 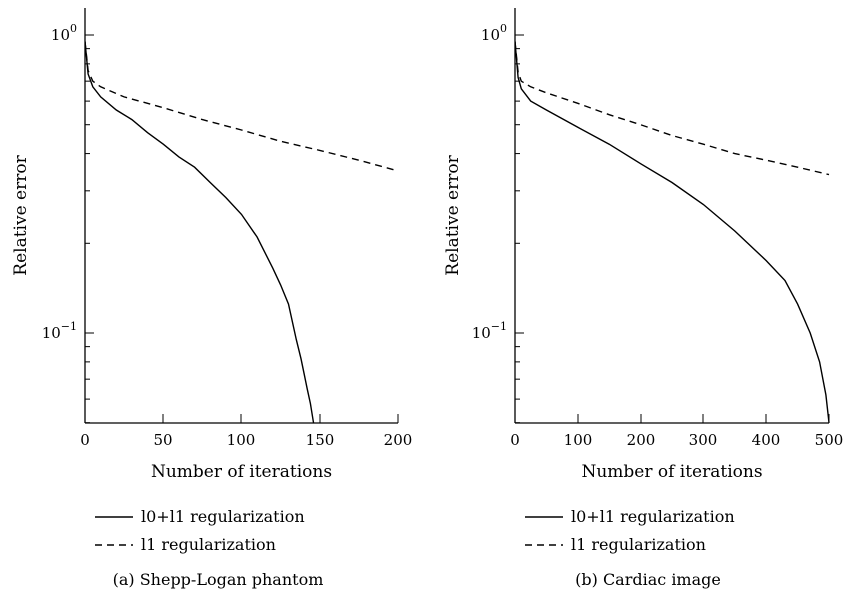 I want to click on x-tick-label: 50, so click(x=162, y=440).